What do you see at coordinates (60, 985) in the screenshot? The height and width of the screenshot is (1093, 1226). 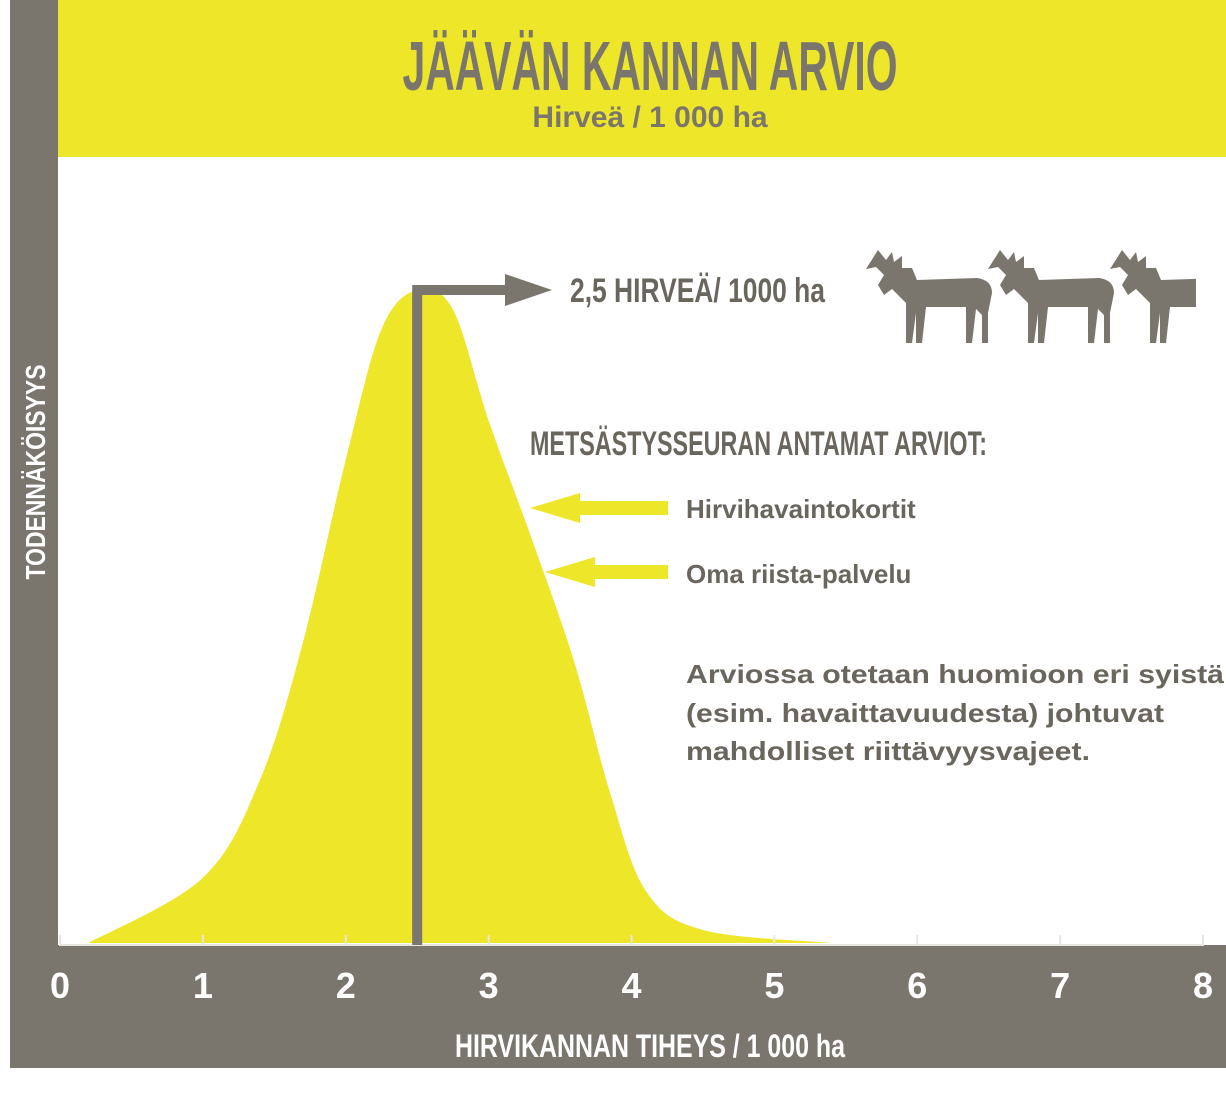 I see `x-tick-label: 0` at bounding box center [60, 985].